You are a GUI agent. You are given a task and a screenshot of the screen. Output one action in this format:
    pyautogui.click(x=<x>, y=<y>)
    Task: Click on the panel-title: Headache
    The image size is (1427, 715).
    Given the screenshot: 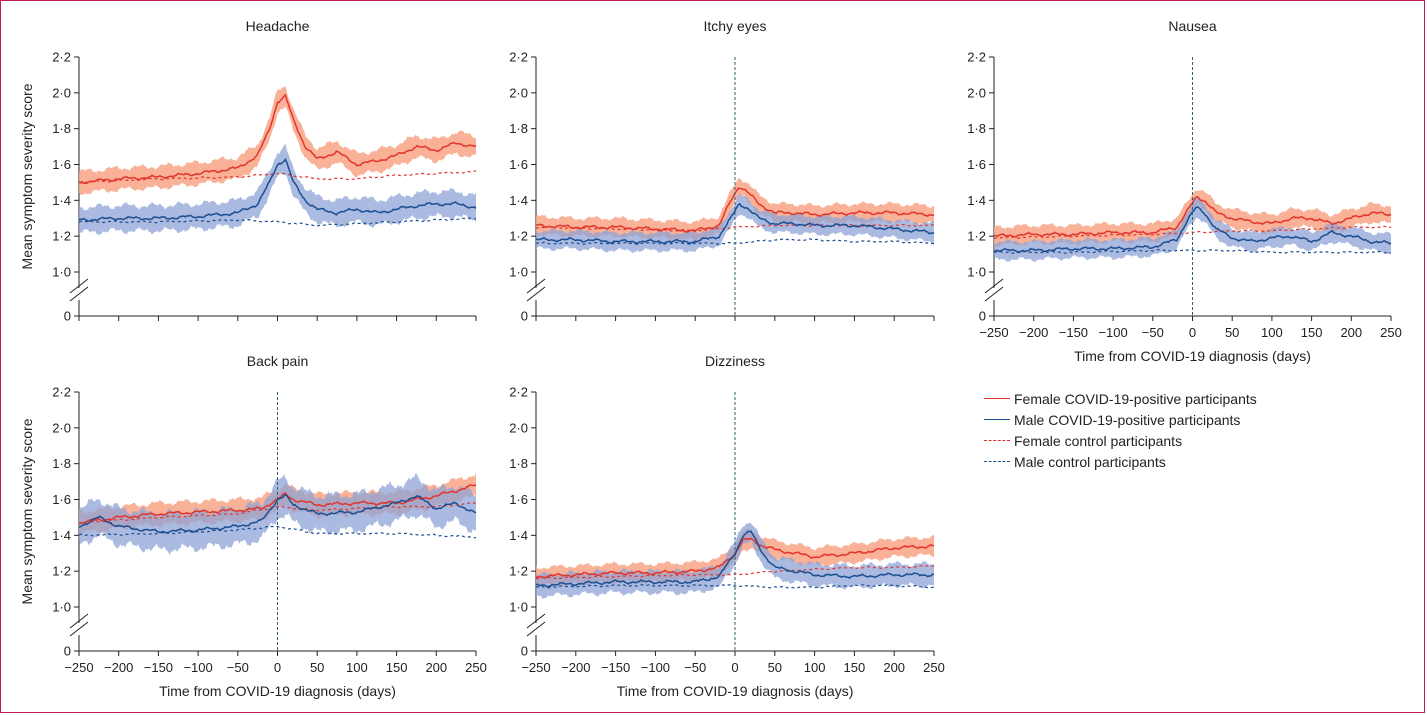 What is the action you would take?
    pyautogui.click(x=278, y=26)
    